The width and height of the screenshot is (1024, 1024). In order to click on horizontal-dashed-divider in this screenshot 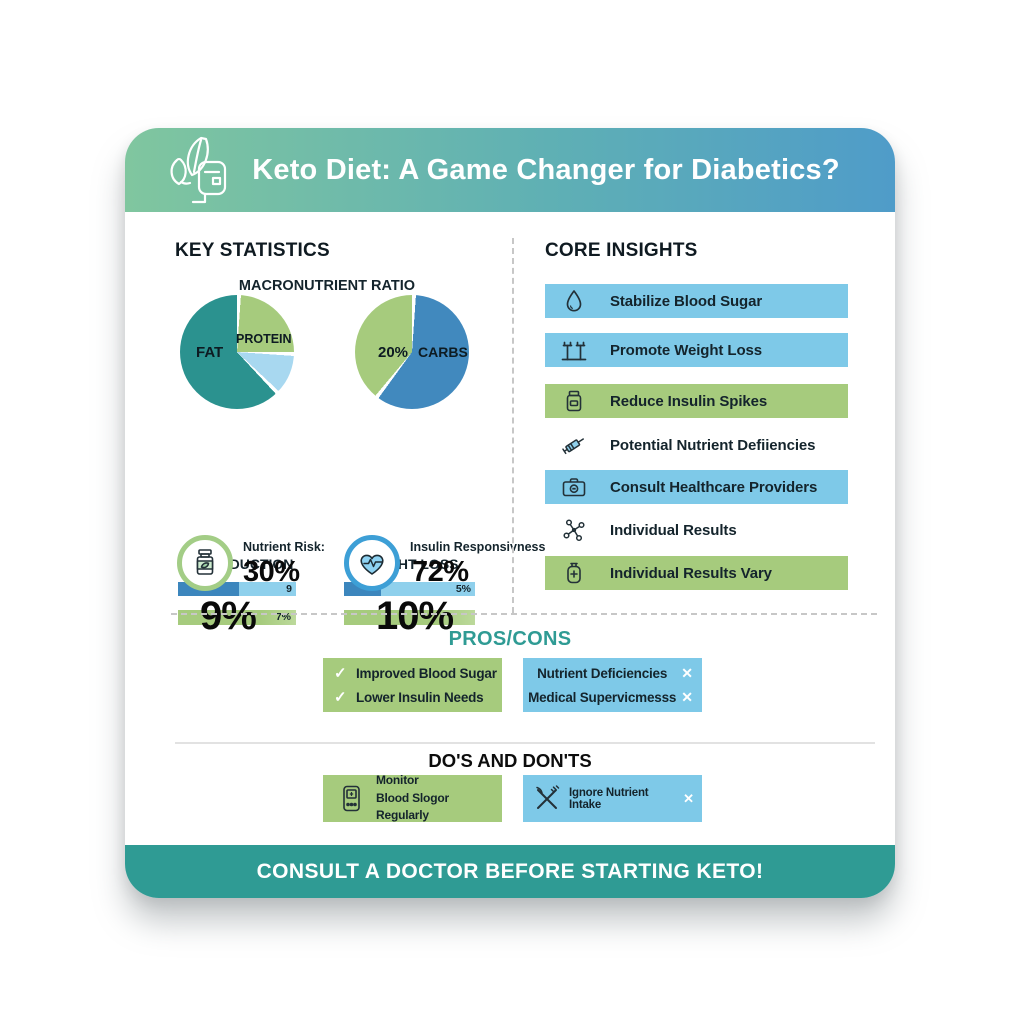, I will do `click(524, 614)`.